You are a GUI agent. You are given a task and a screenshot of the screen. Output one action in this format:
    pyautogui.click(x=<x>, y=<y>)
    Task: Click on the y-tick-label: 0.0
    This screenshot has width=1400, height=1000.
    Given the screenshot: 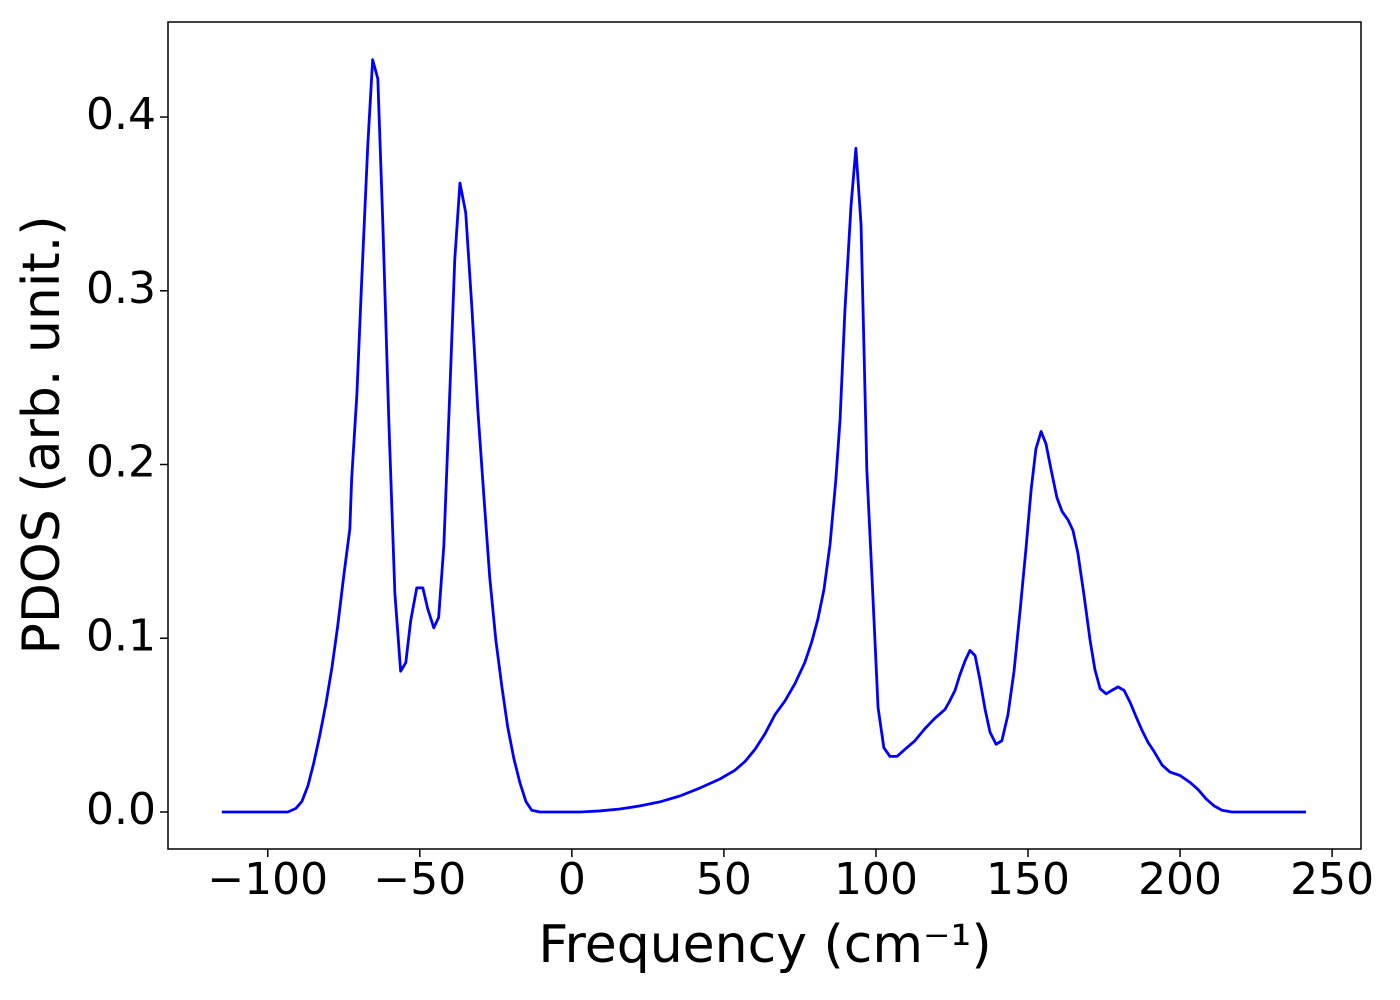 What is the action you would take?
    pyautogui.click(x=121, y=809)
    